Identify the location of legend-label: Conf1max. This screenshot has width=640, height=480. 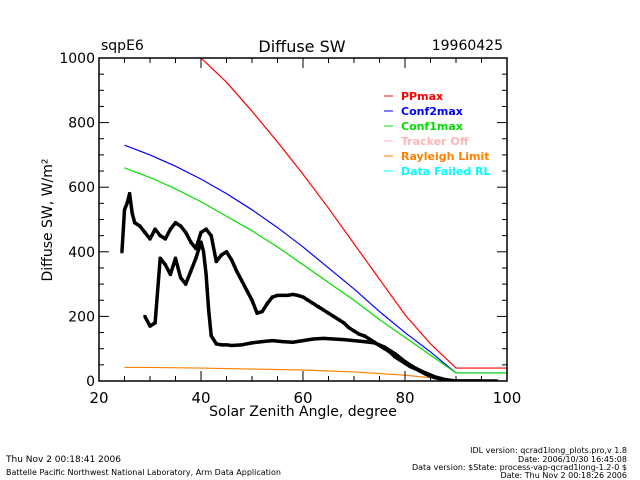
(432, 126).